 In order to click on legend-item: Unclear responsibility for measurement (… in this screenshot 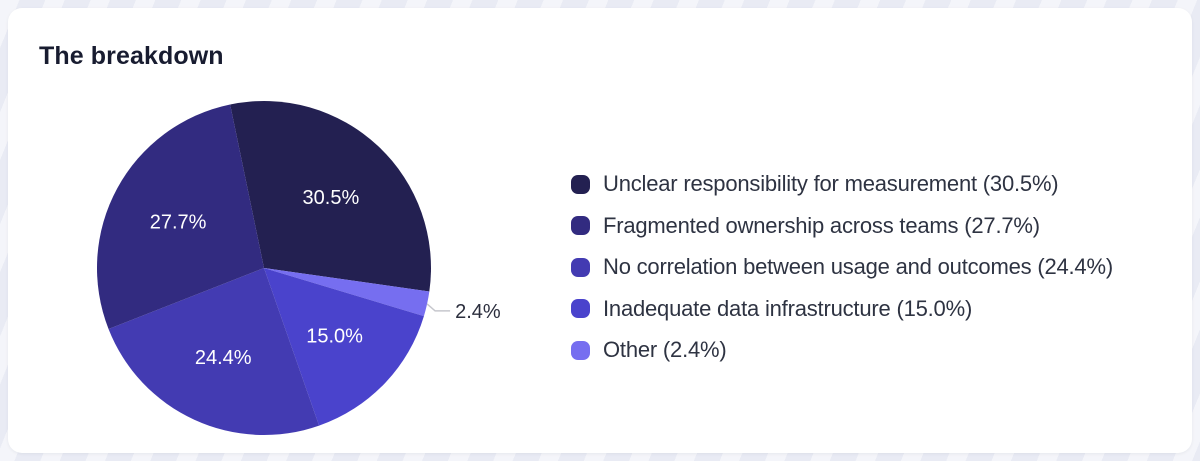, I will do `click(842, 184)`.